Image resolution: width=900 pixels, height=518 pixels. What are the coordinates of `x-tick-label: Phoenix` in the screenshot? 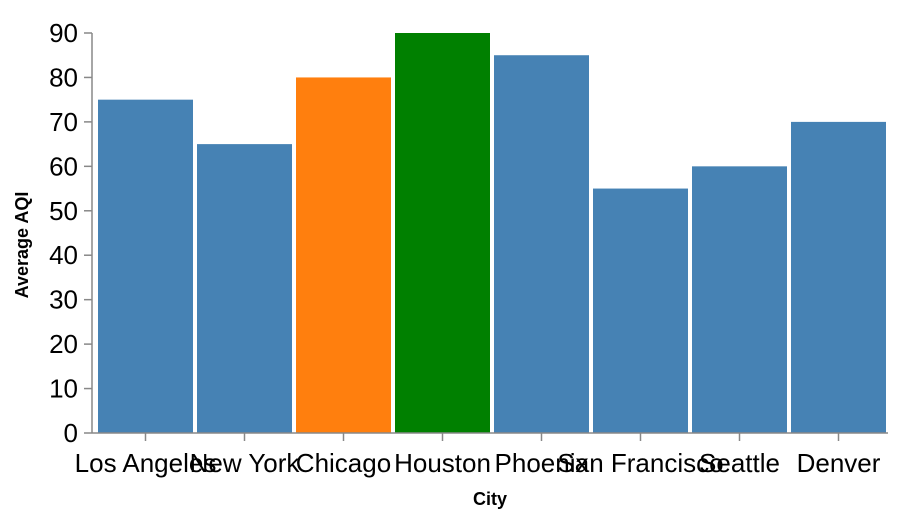 It's located at (542, 463).